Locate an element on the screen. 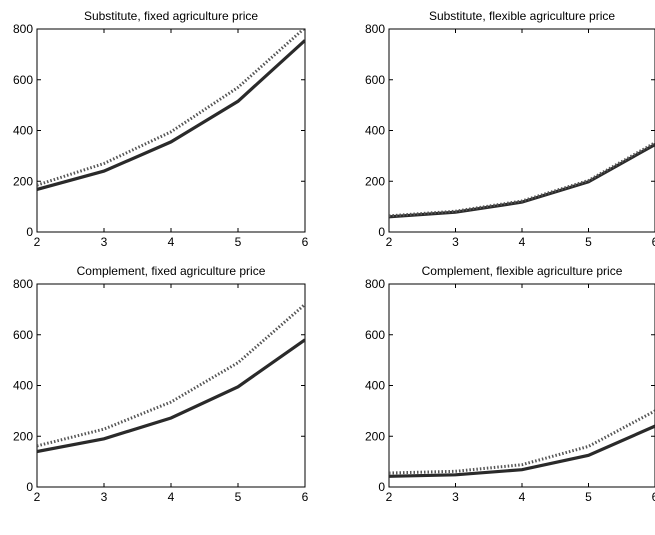 This screenshot has width=655, height=535. chart-title: Complement, fixed agriculture price is located at coordinates (171, 271).